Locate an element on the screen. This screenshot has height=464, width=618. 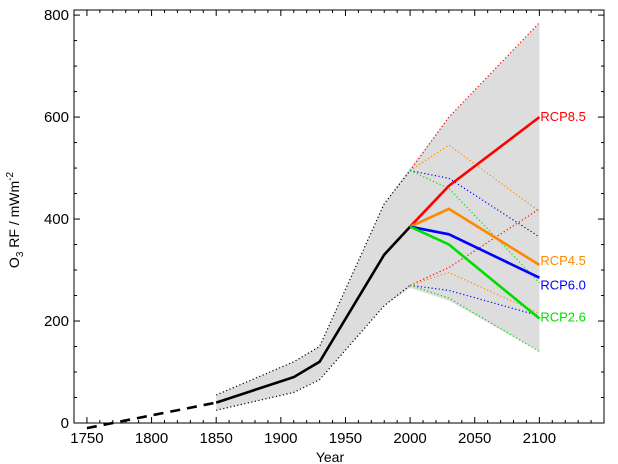
y-tick-label: 200 is located at coordinates (56, 321).